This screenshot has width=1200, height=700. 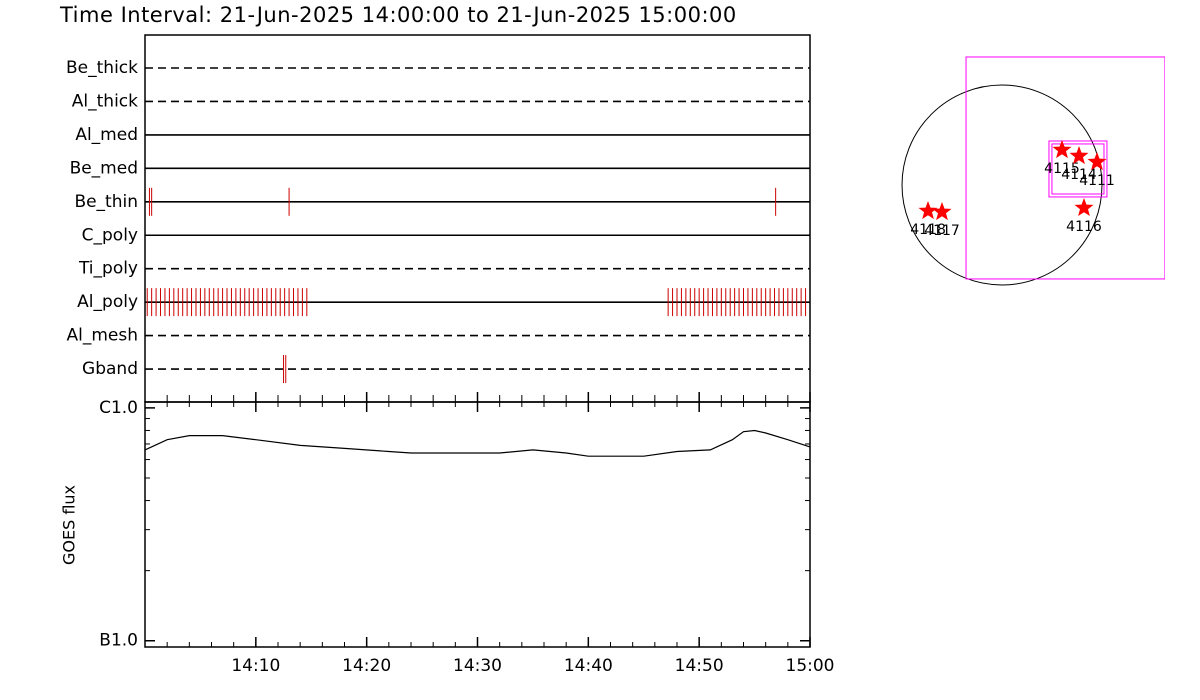 I want to click on x-tick-label: 14:10, so click(x=255, y=666).